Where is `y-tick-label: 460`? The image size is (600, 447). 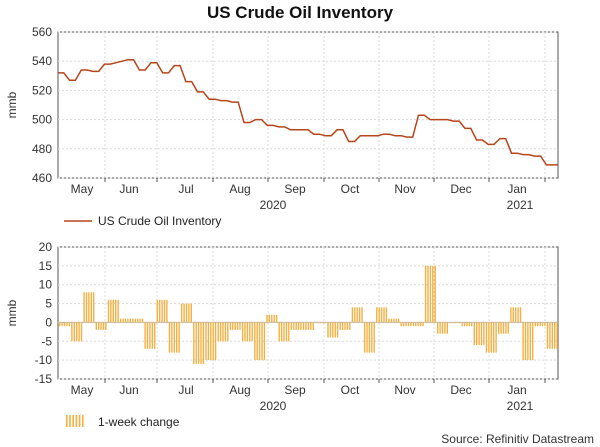
y-tick-label: 460 is located at coordinates (42, 178).